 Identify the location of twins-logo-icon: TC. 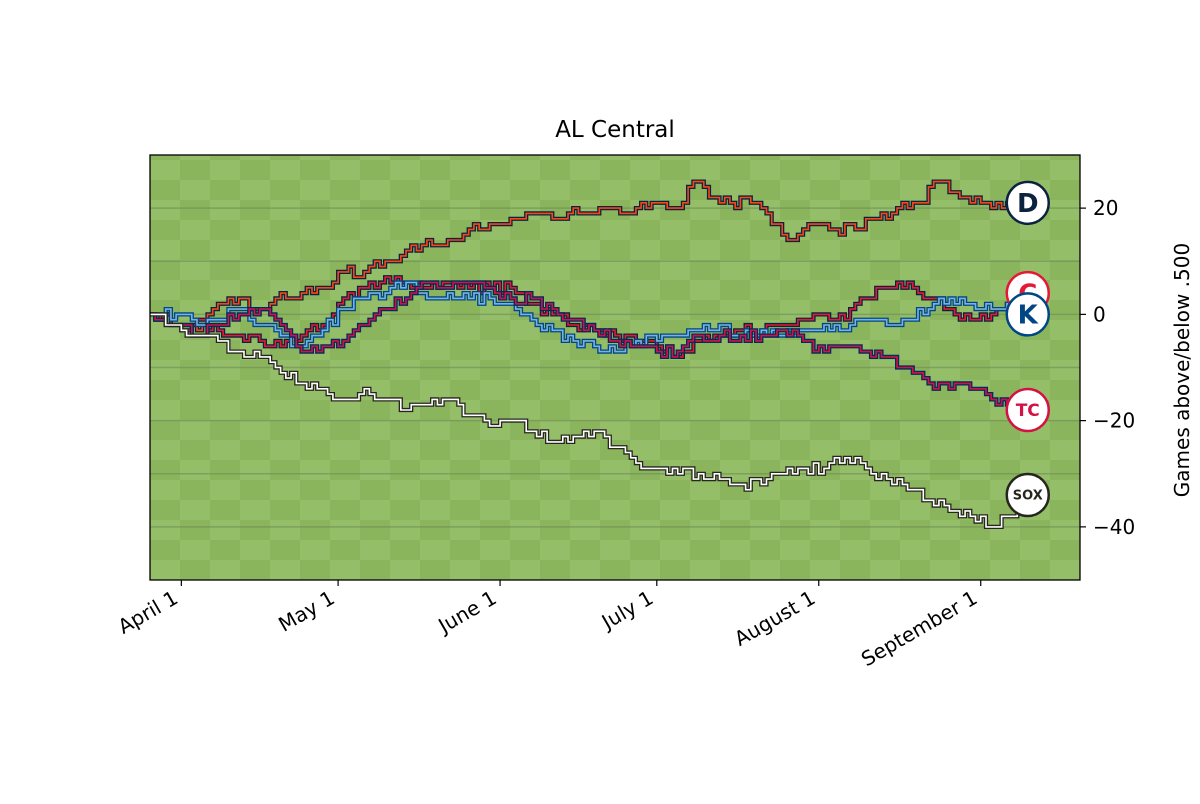
(1028, 410).